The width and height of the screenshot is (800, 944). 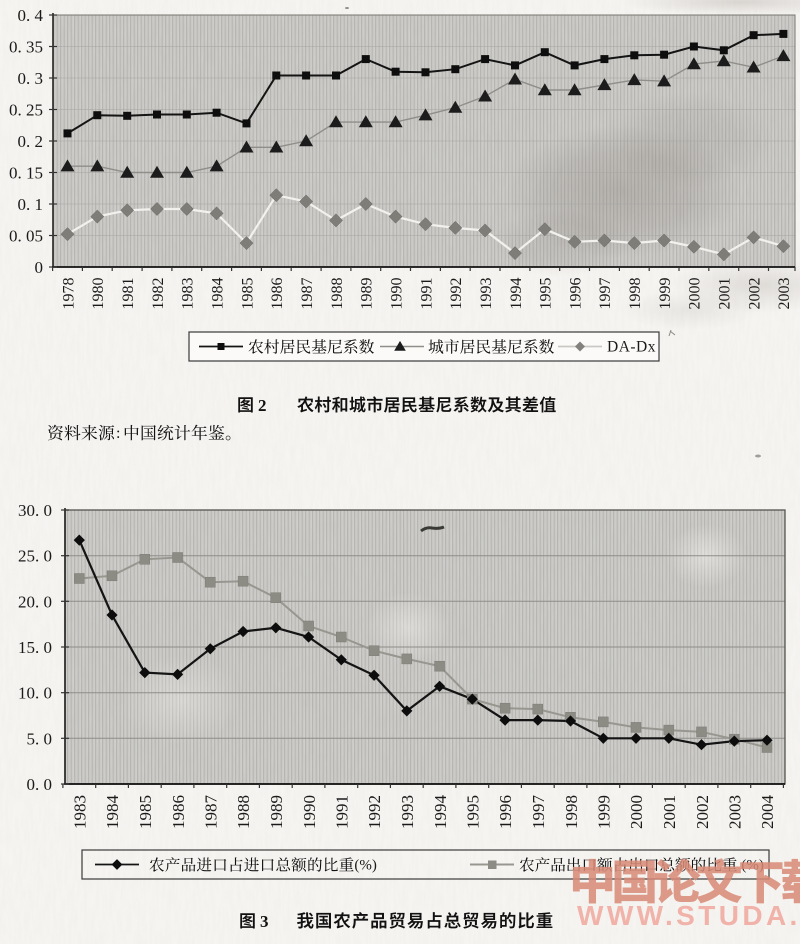 I want to click on svg-text: 0. 05, so click(x=26, y=236).